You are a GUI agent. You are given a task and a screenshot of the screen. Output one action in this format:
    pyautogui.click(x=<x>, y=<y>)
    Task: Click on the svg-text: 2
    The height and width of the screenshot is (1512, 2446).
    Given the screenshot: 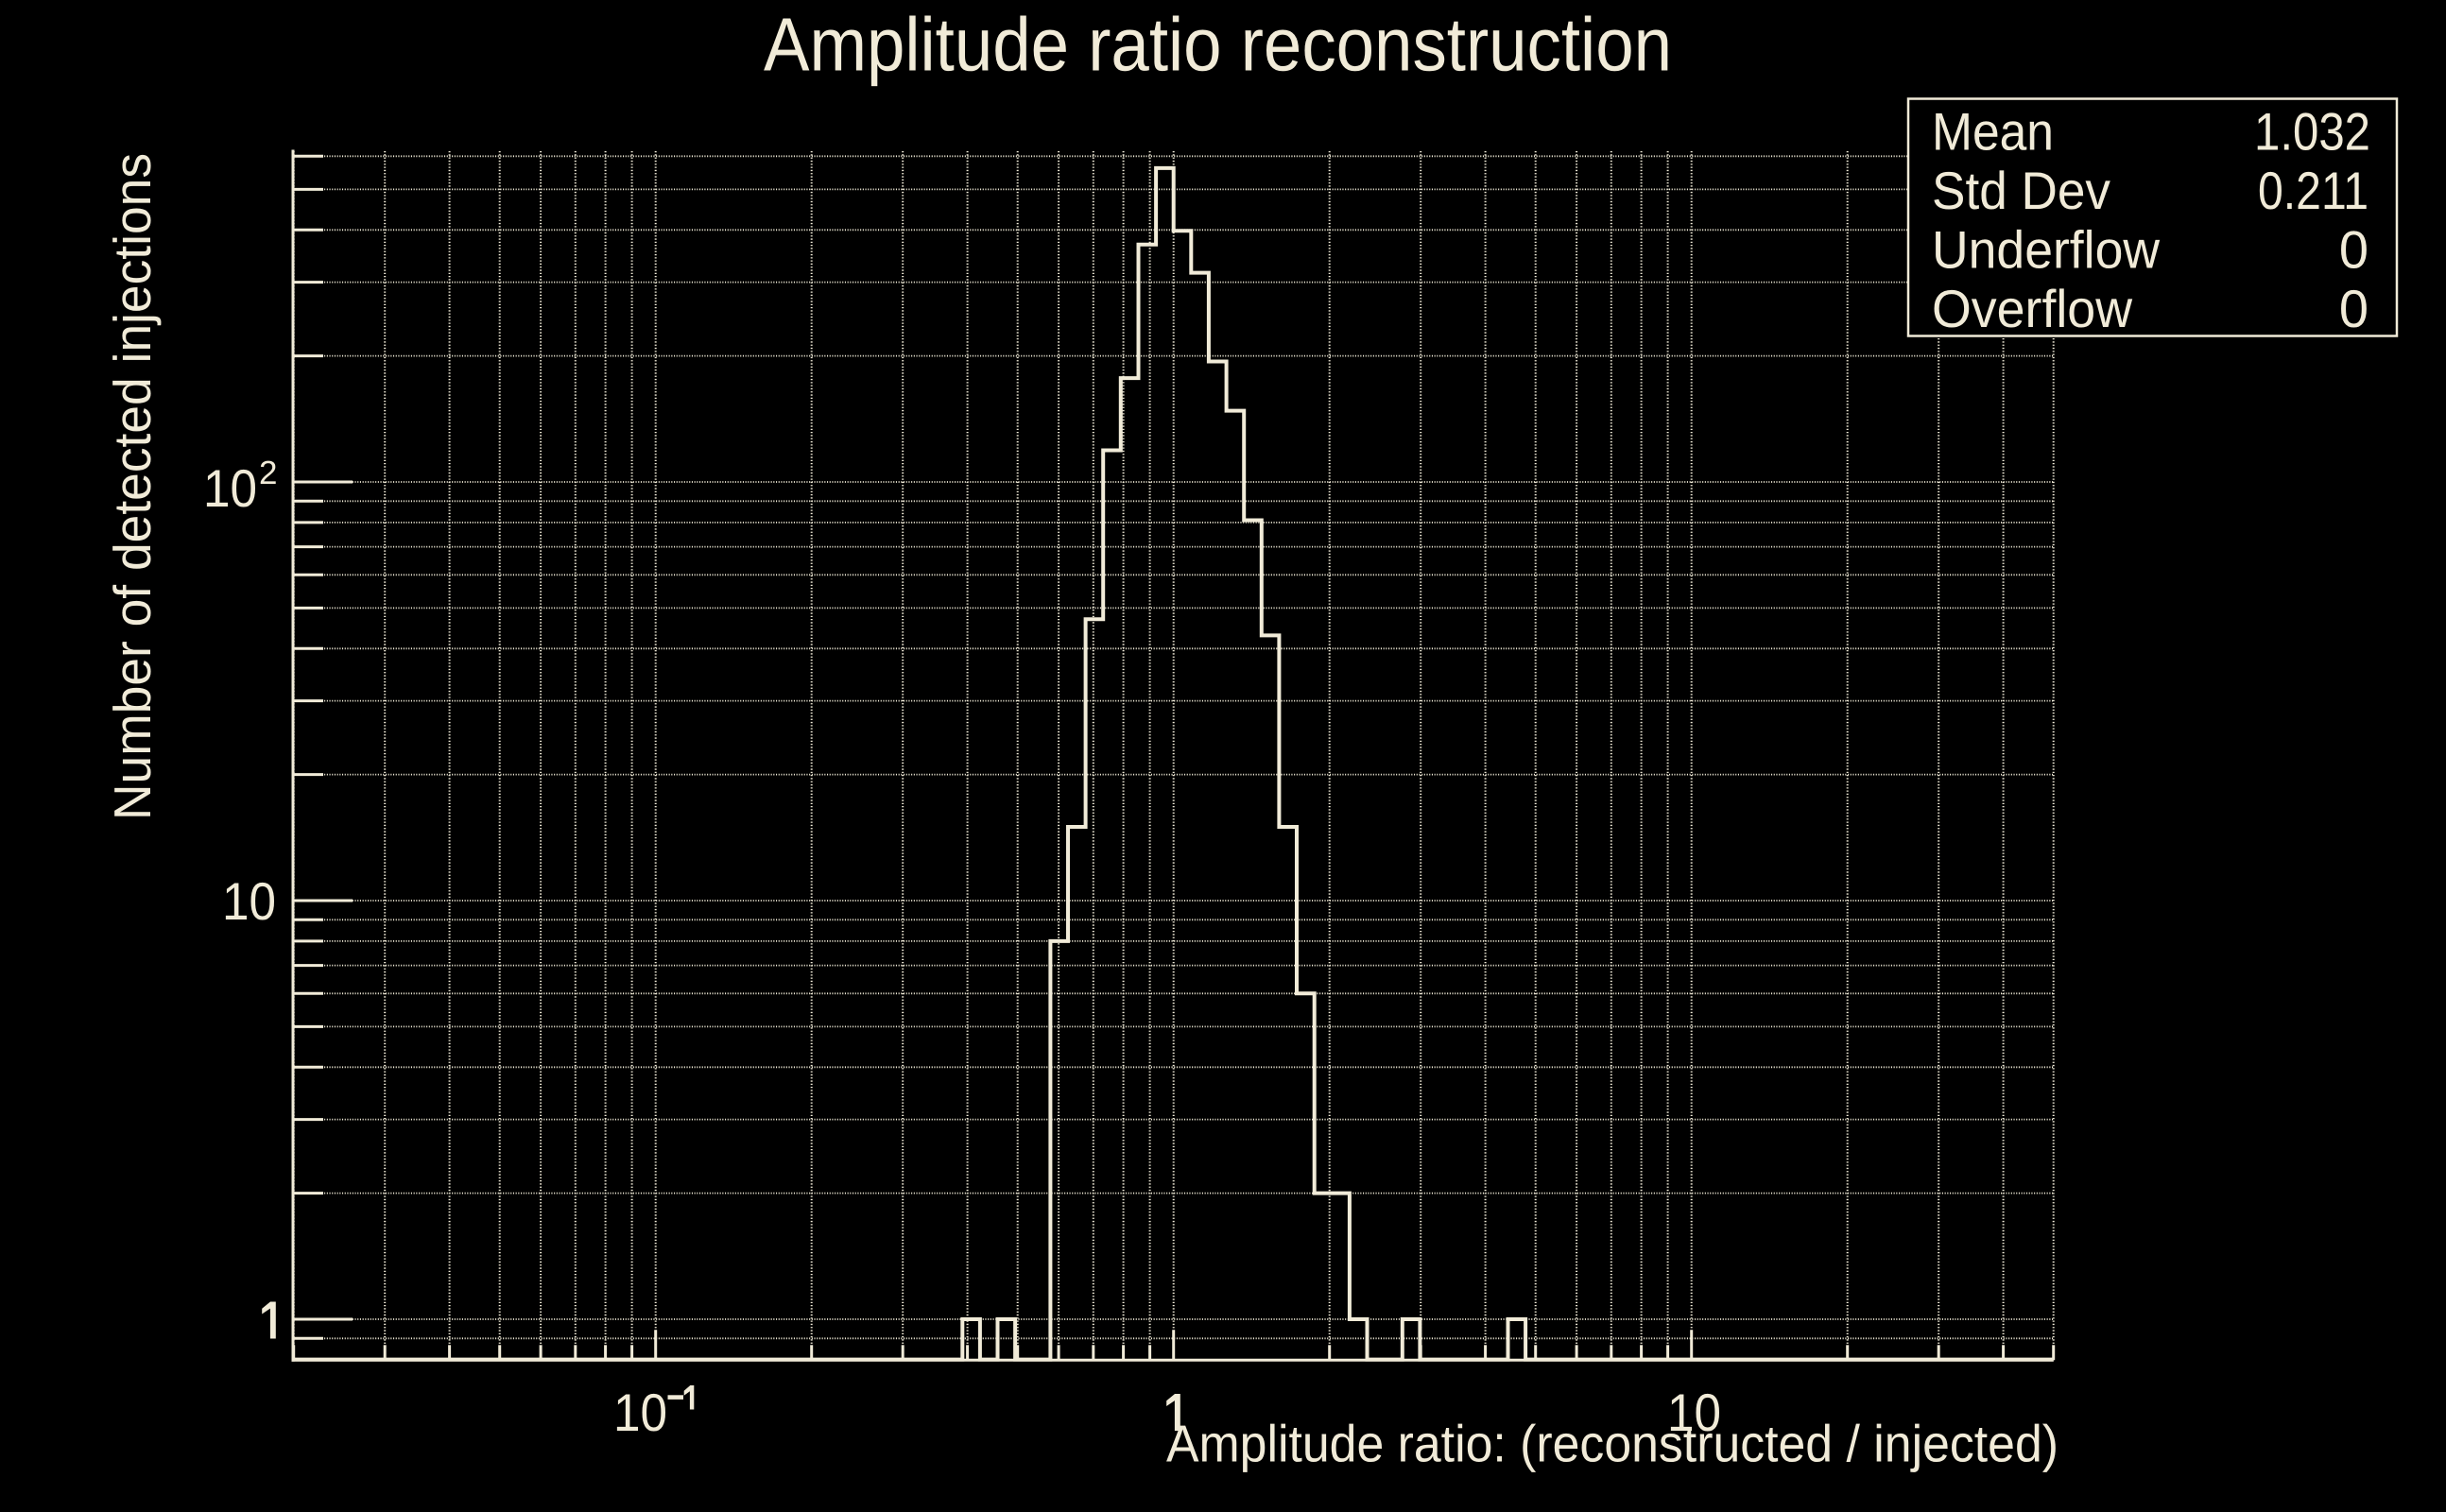 What is the action you would take?
    pyautogui.click(x=268, y=473)
    